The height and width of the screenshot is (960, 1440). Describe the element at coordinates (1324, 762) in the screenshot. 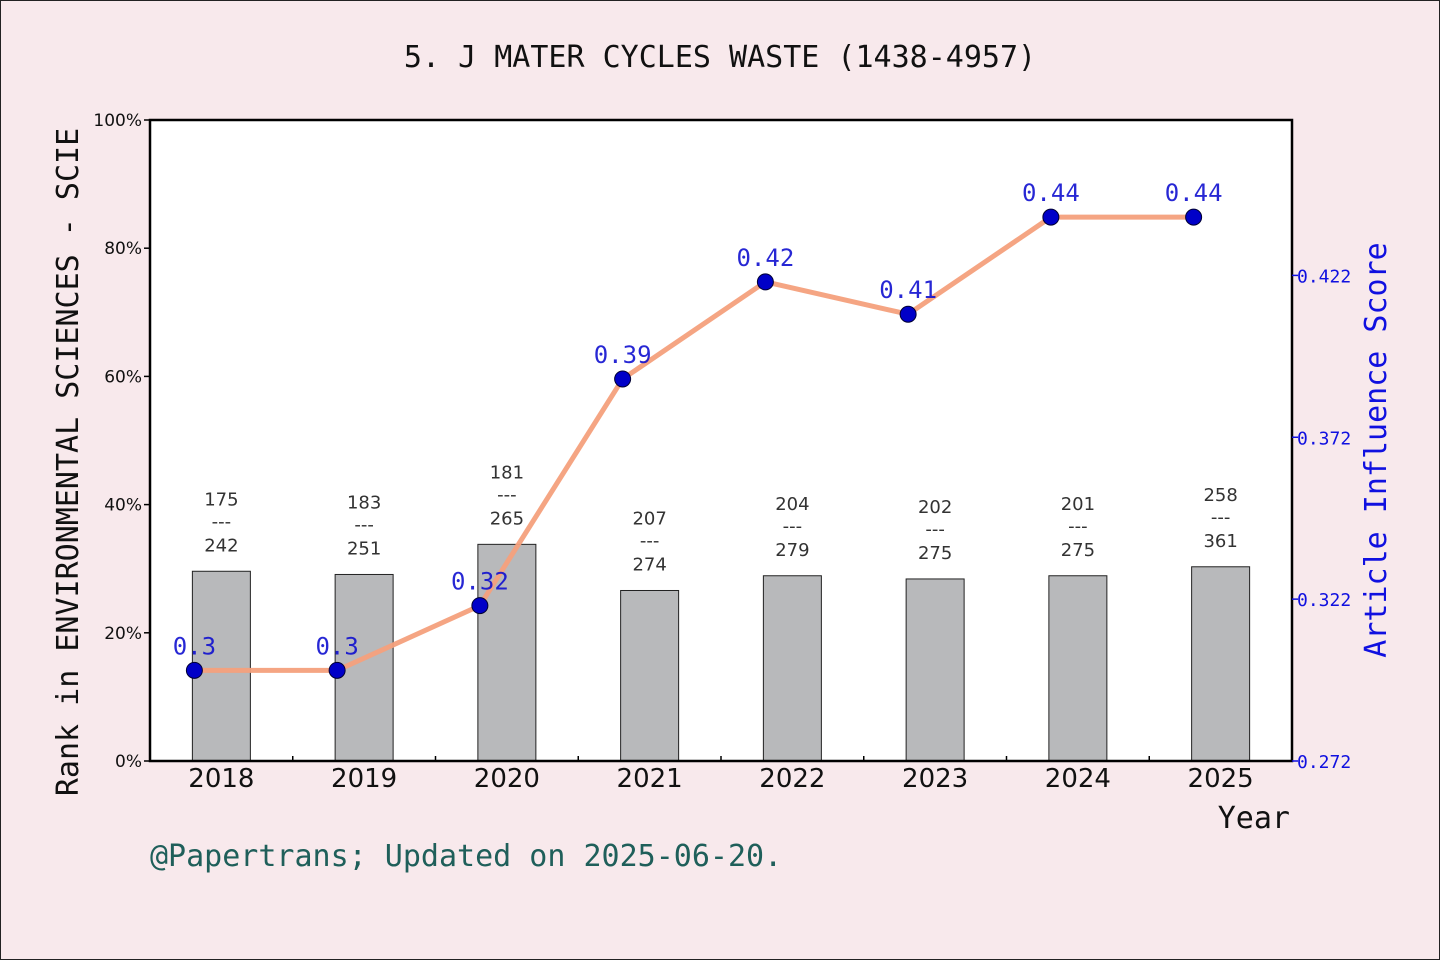

I see `y2-tick-label: 0.272` at that location.